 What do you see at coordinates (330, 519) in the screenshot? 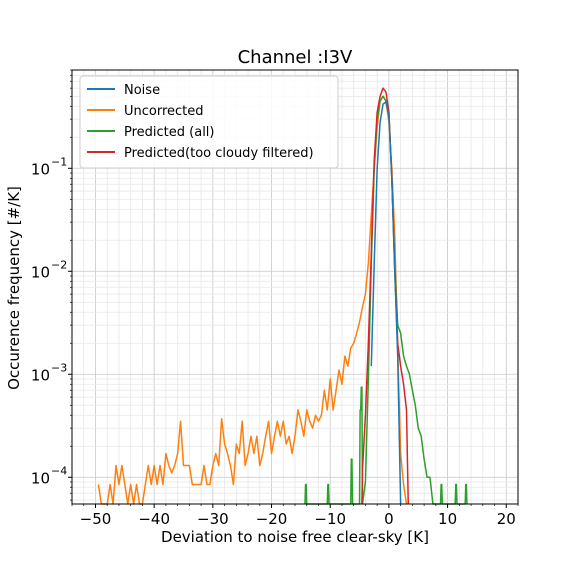
I see `x-tick-label: −10` at bounding box center [330, 519].